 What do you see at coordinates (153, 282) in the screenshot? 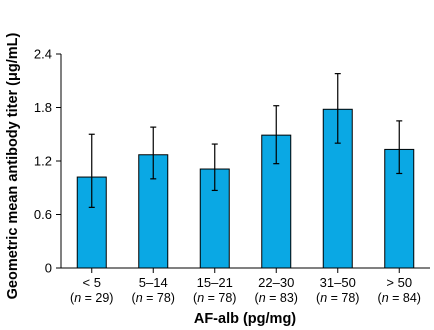
I see `x-tick-label: 5–14` at bounding box center [153, 282].